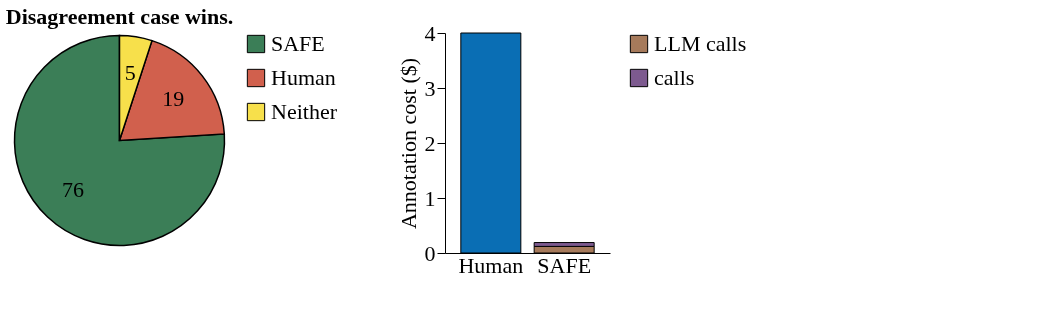  What do you see at coordinates (304, 111) in the screenshot?
I see `legend-label: Neither` at bounding box center [304, 111].